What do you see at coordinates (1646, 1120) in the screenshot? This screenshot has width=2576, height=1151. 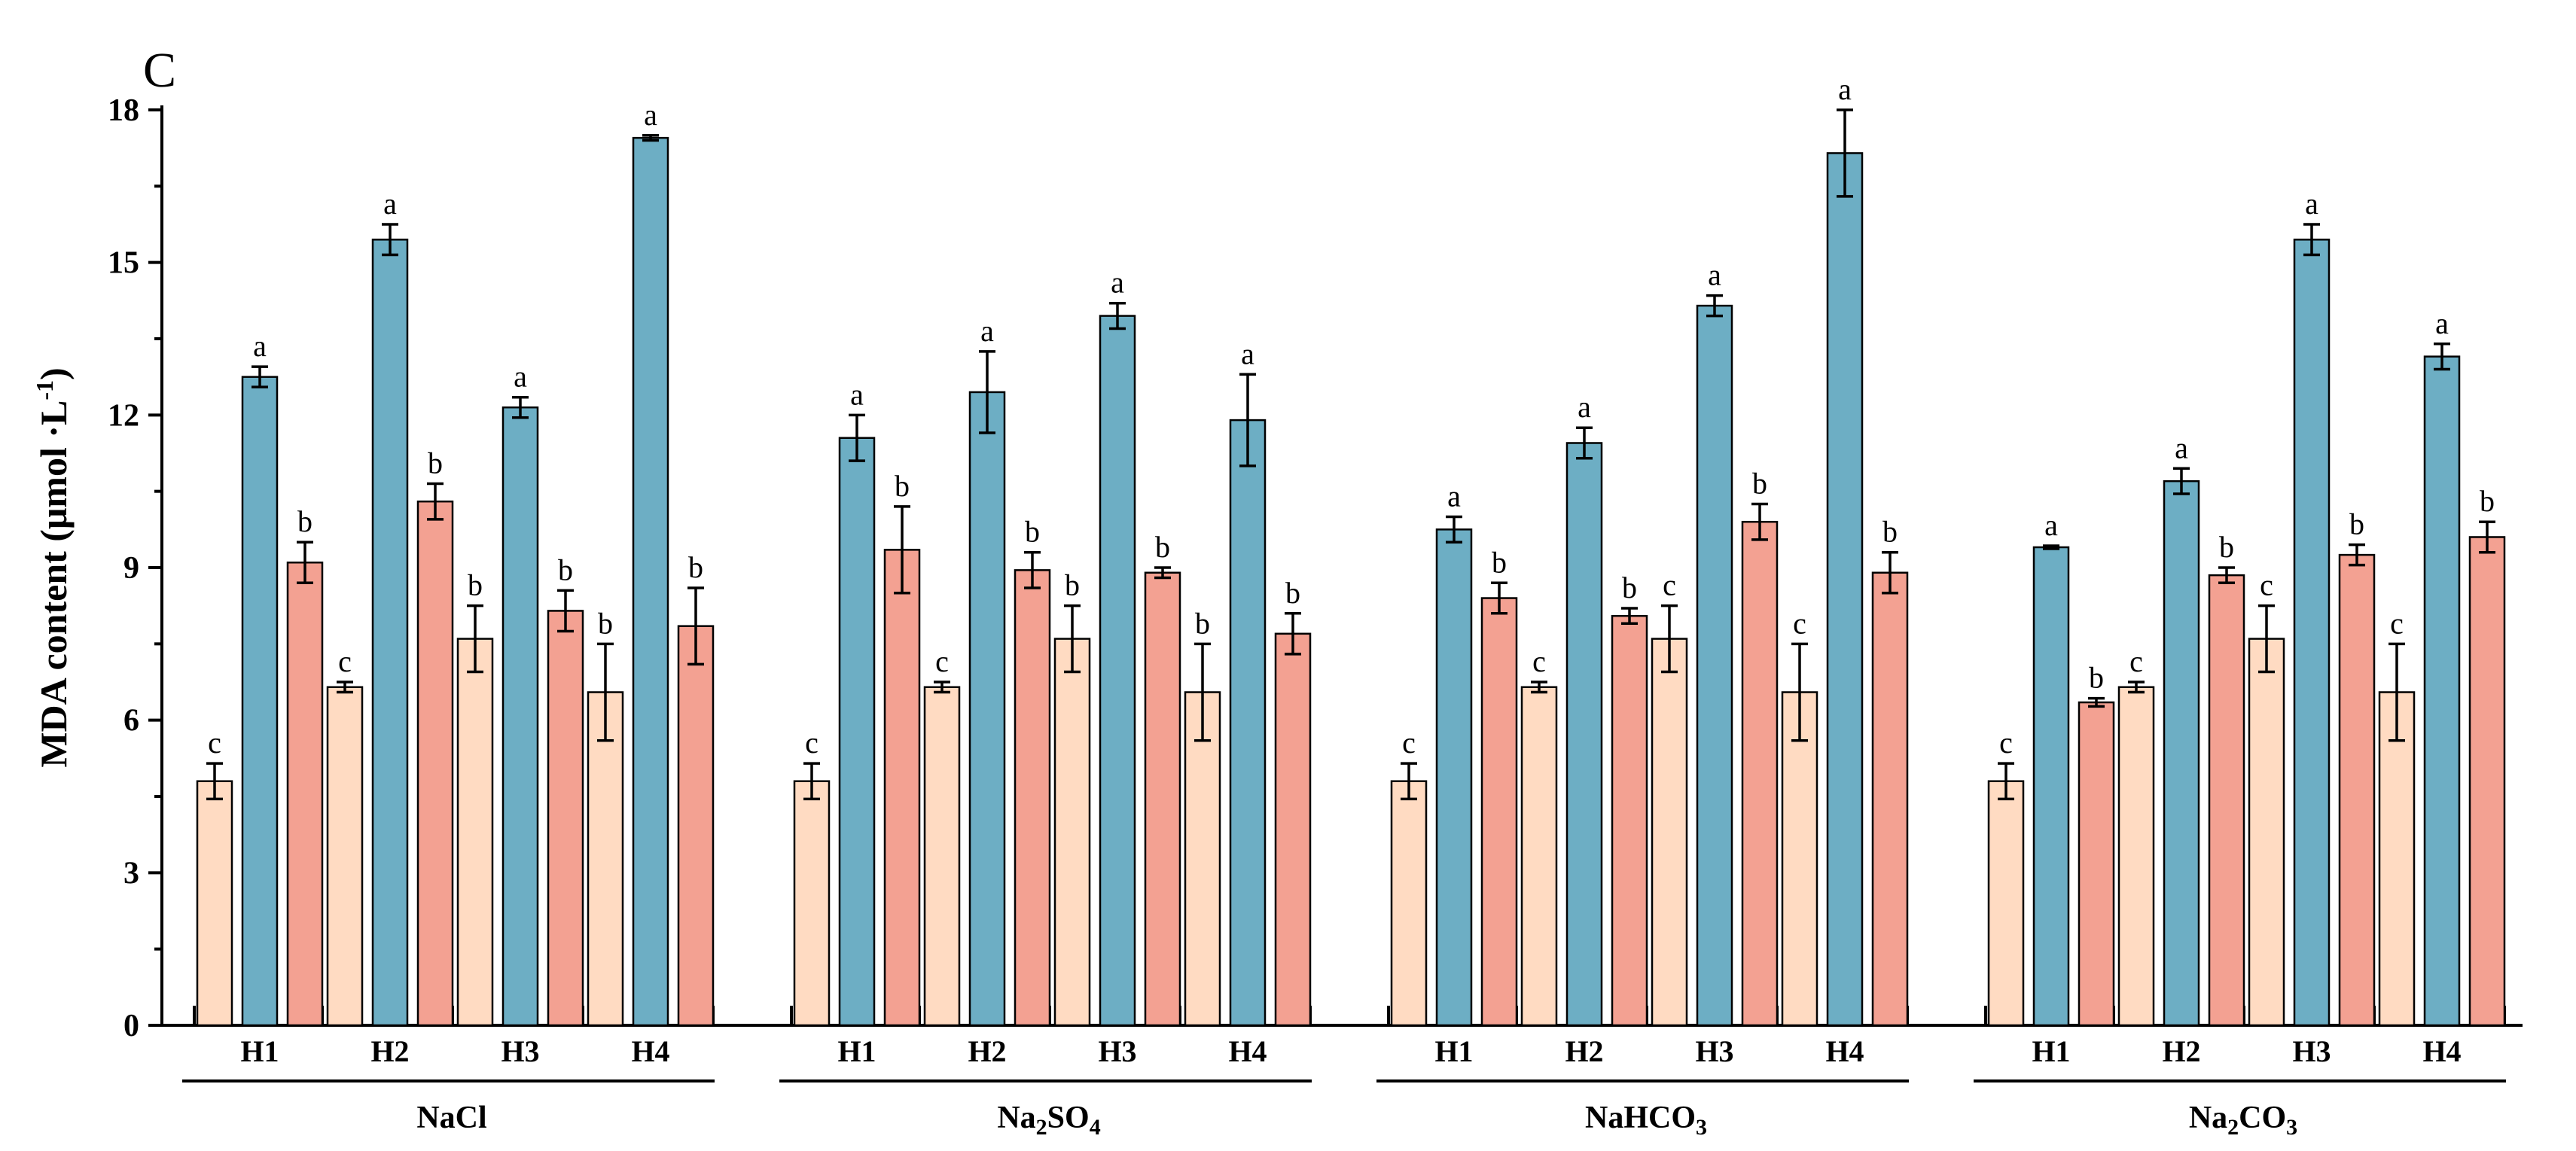 I see `group-label: NaHCO3` at bounding box center [1646, 1120].